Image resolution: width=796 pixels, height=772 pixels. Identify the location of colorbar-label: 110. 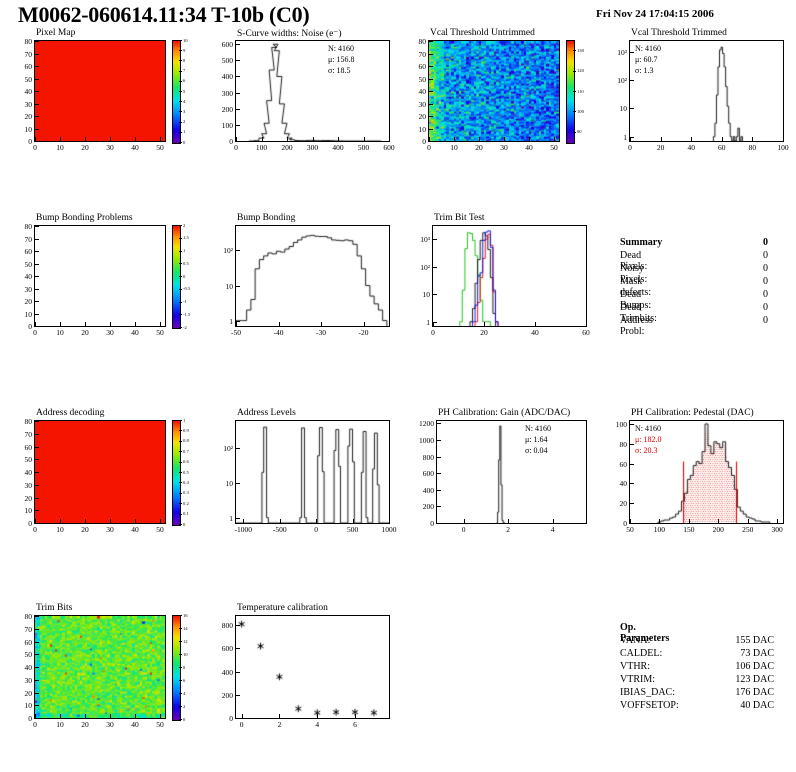
(580, 91).